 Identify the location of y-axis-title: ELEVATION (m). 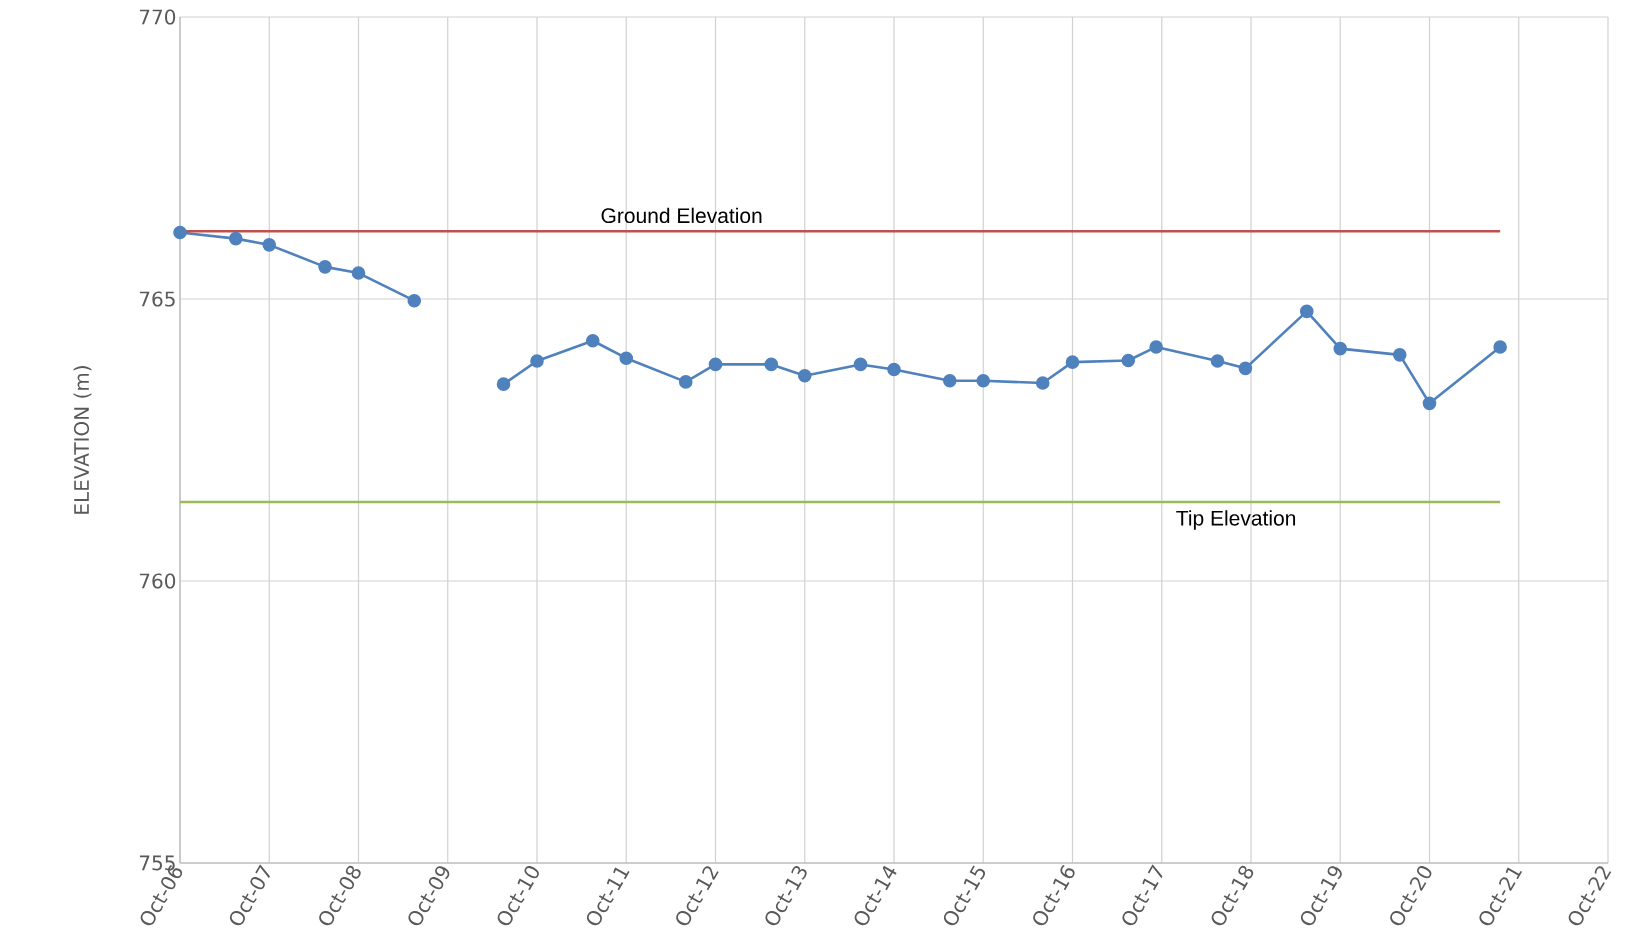
(82, 440).